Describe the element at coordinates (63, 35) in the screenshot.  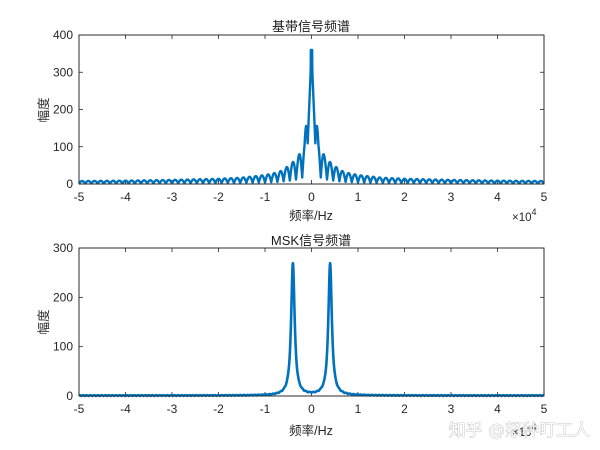
I see `y-tick-label: 400` at that location.